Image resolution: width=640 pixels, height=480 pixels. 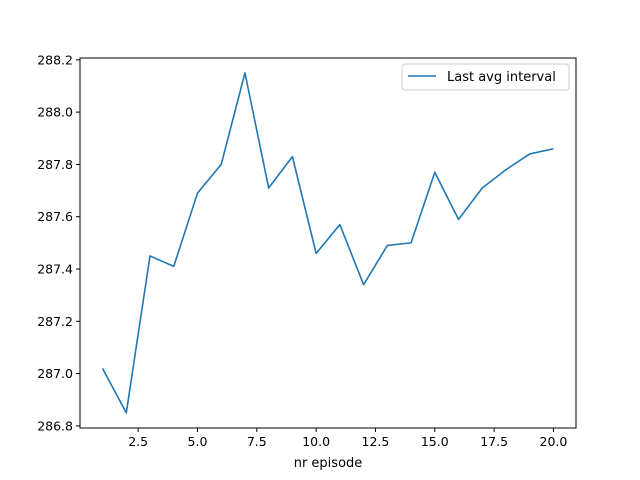 I want to click on y-axis-ticks: 286.8 287.0 287.2 287.4 287.6 287.8 288.0 288.2, so click(x=58, y=242).